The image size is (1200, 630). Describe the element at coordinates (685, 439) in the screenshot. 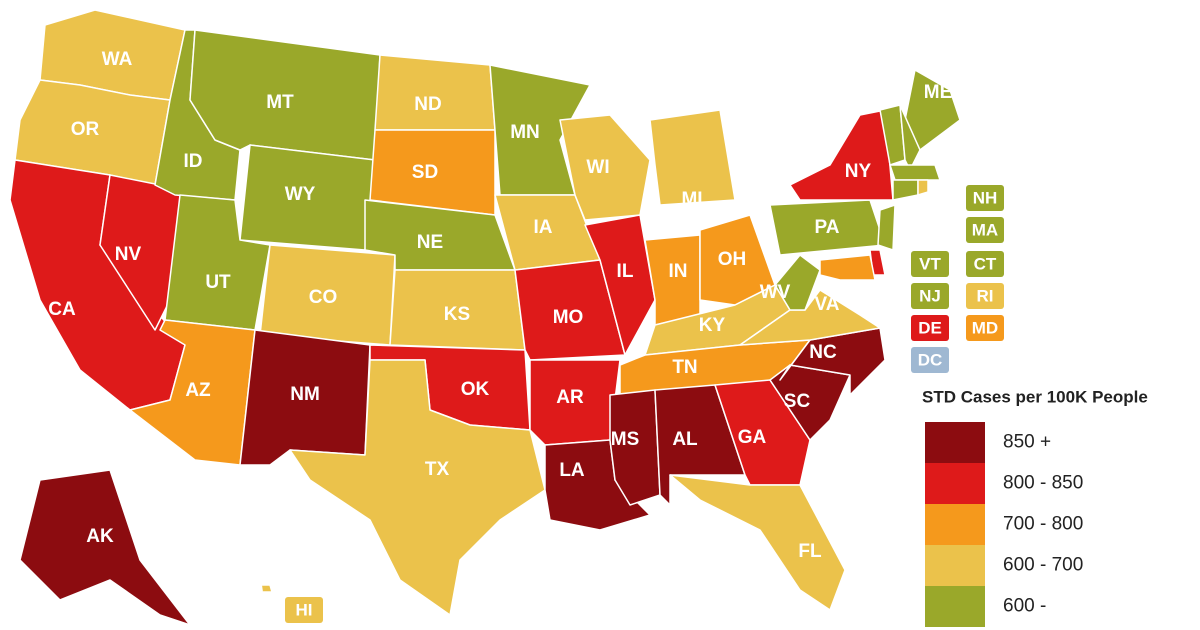

I see `state-label: AL` at that location.